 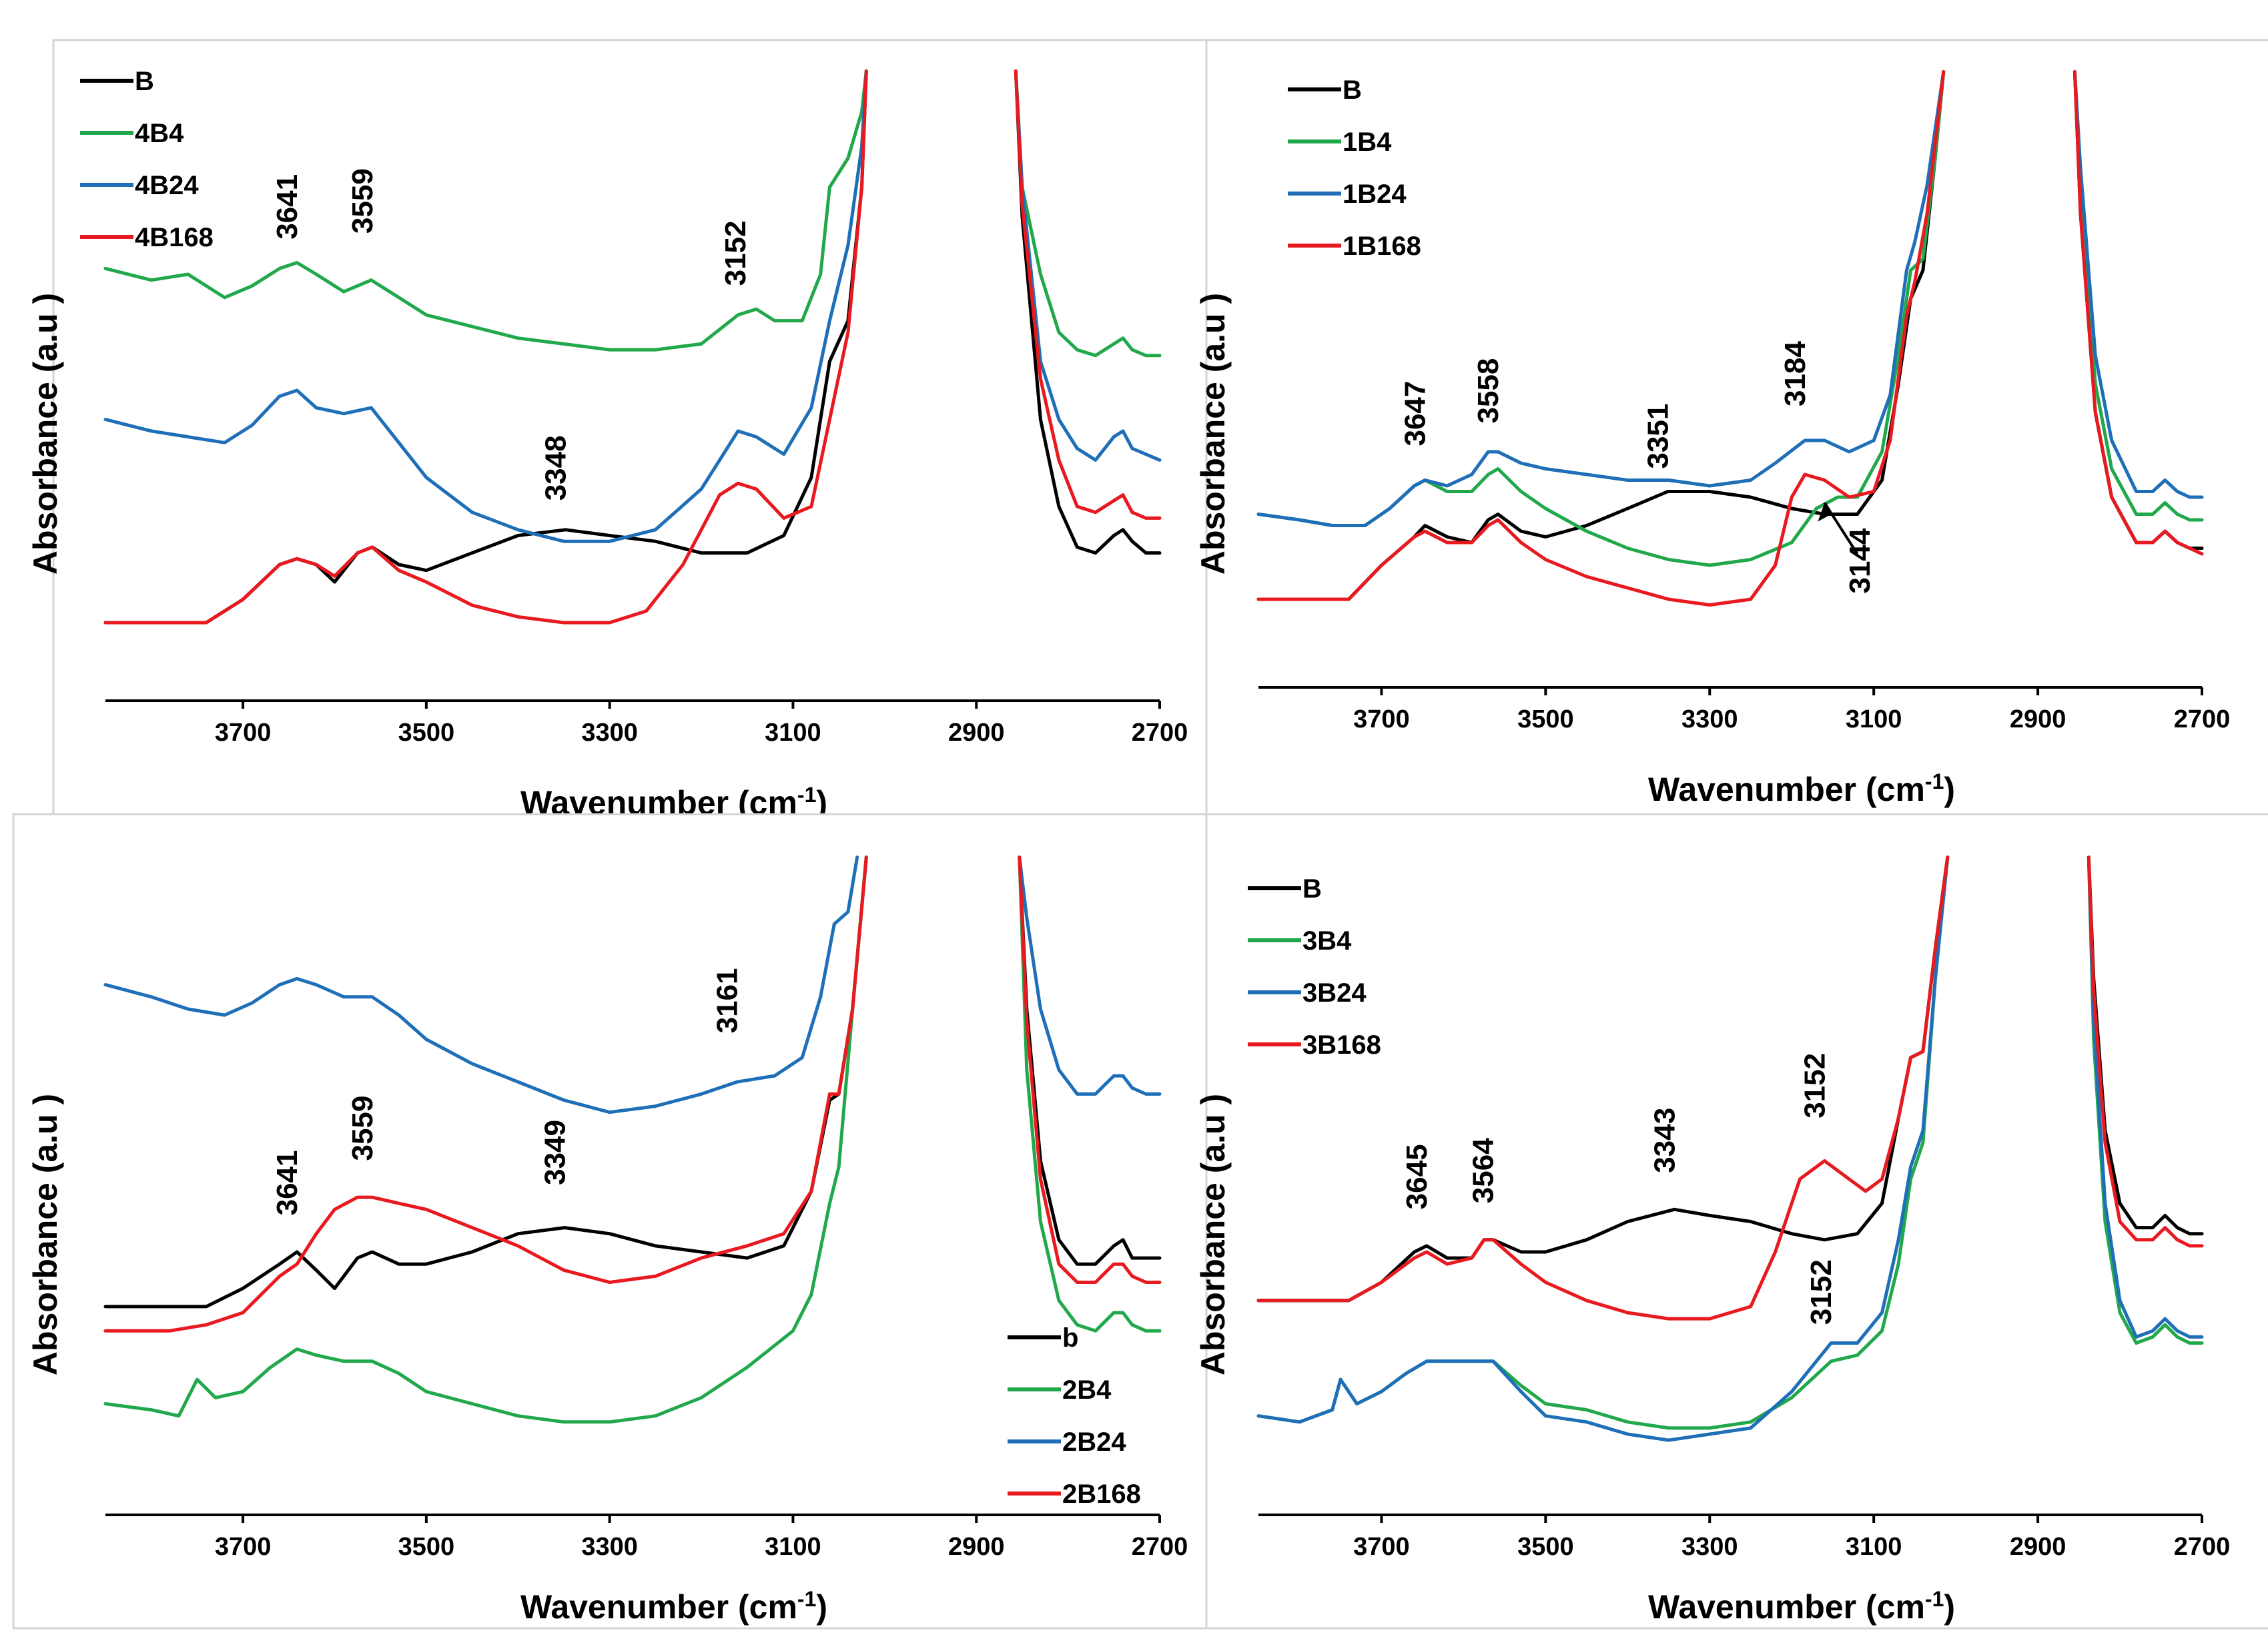 What do you see at coordinates (1382, 246) in the screenshot?
I see `legend-label-1B168: 1B168` at bounding box center [1382, 246].